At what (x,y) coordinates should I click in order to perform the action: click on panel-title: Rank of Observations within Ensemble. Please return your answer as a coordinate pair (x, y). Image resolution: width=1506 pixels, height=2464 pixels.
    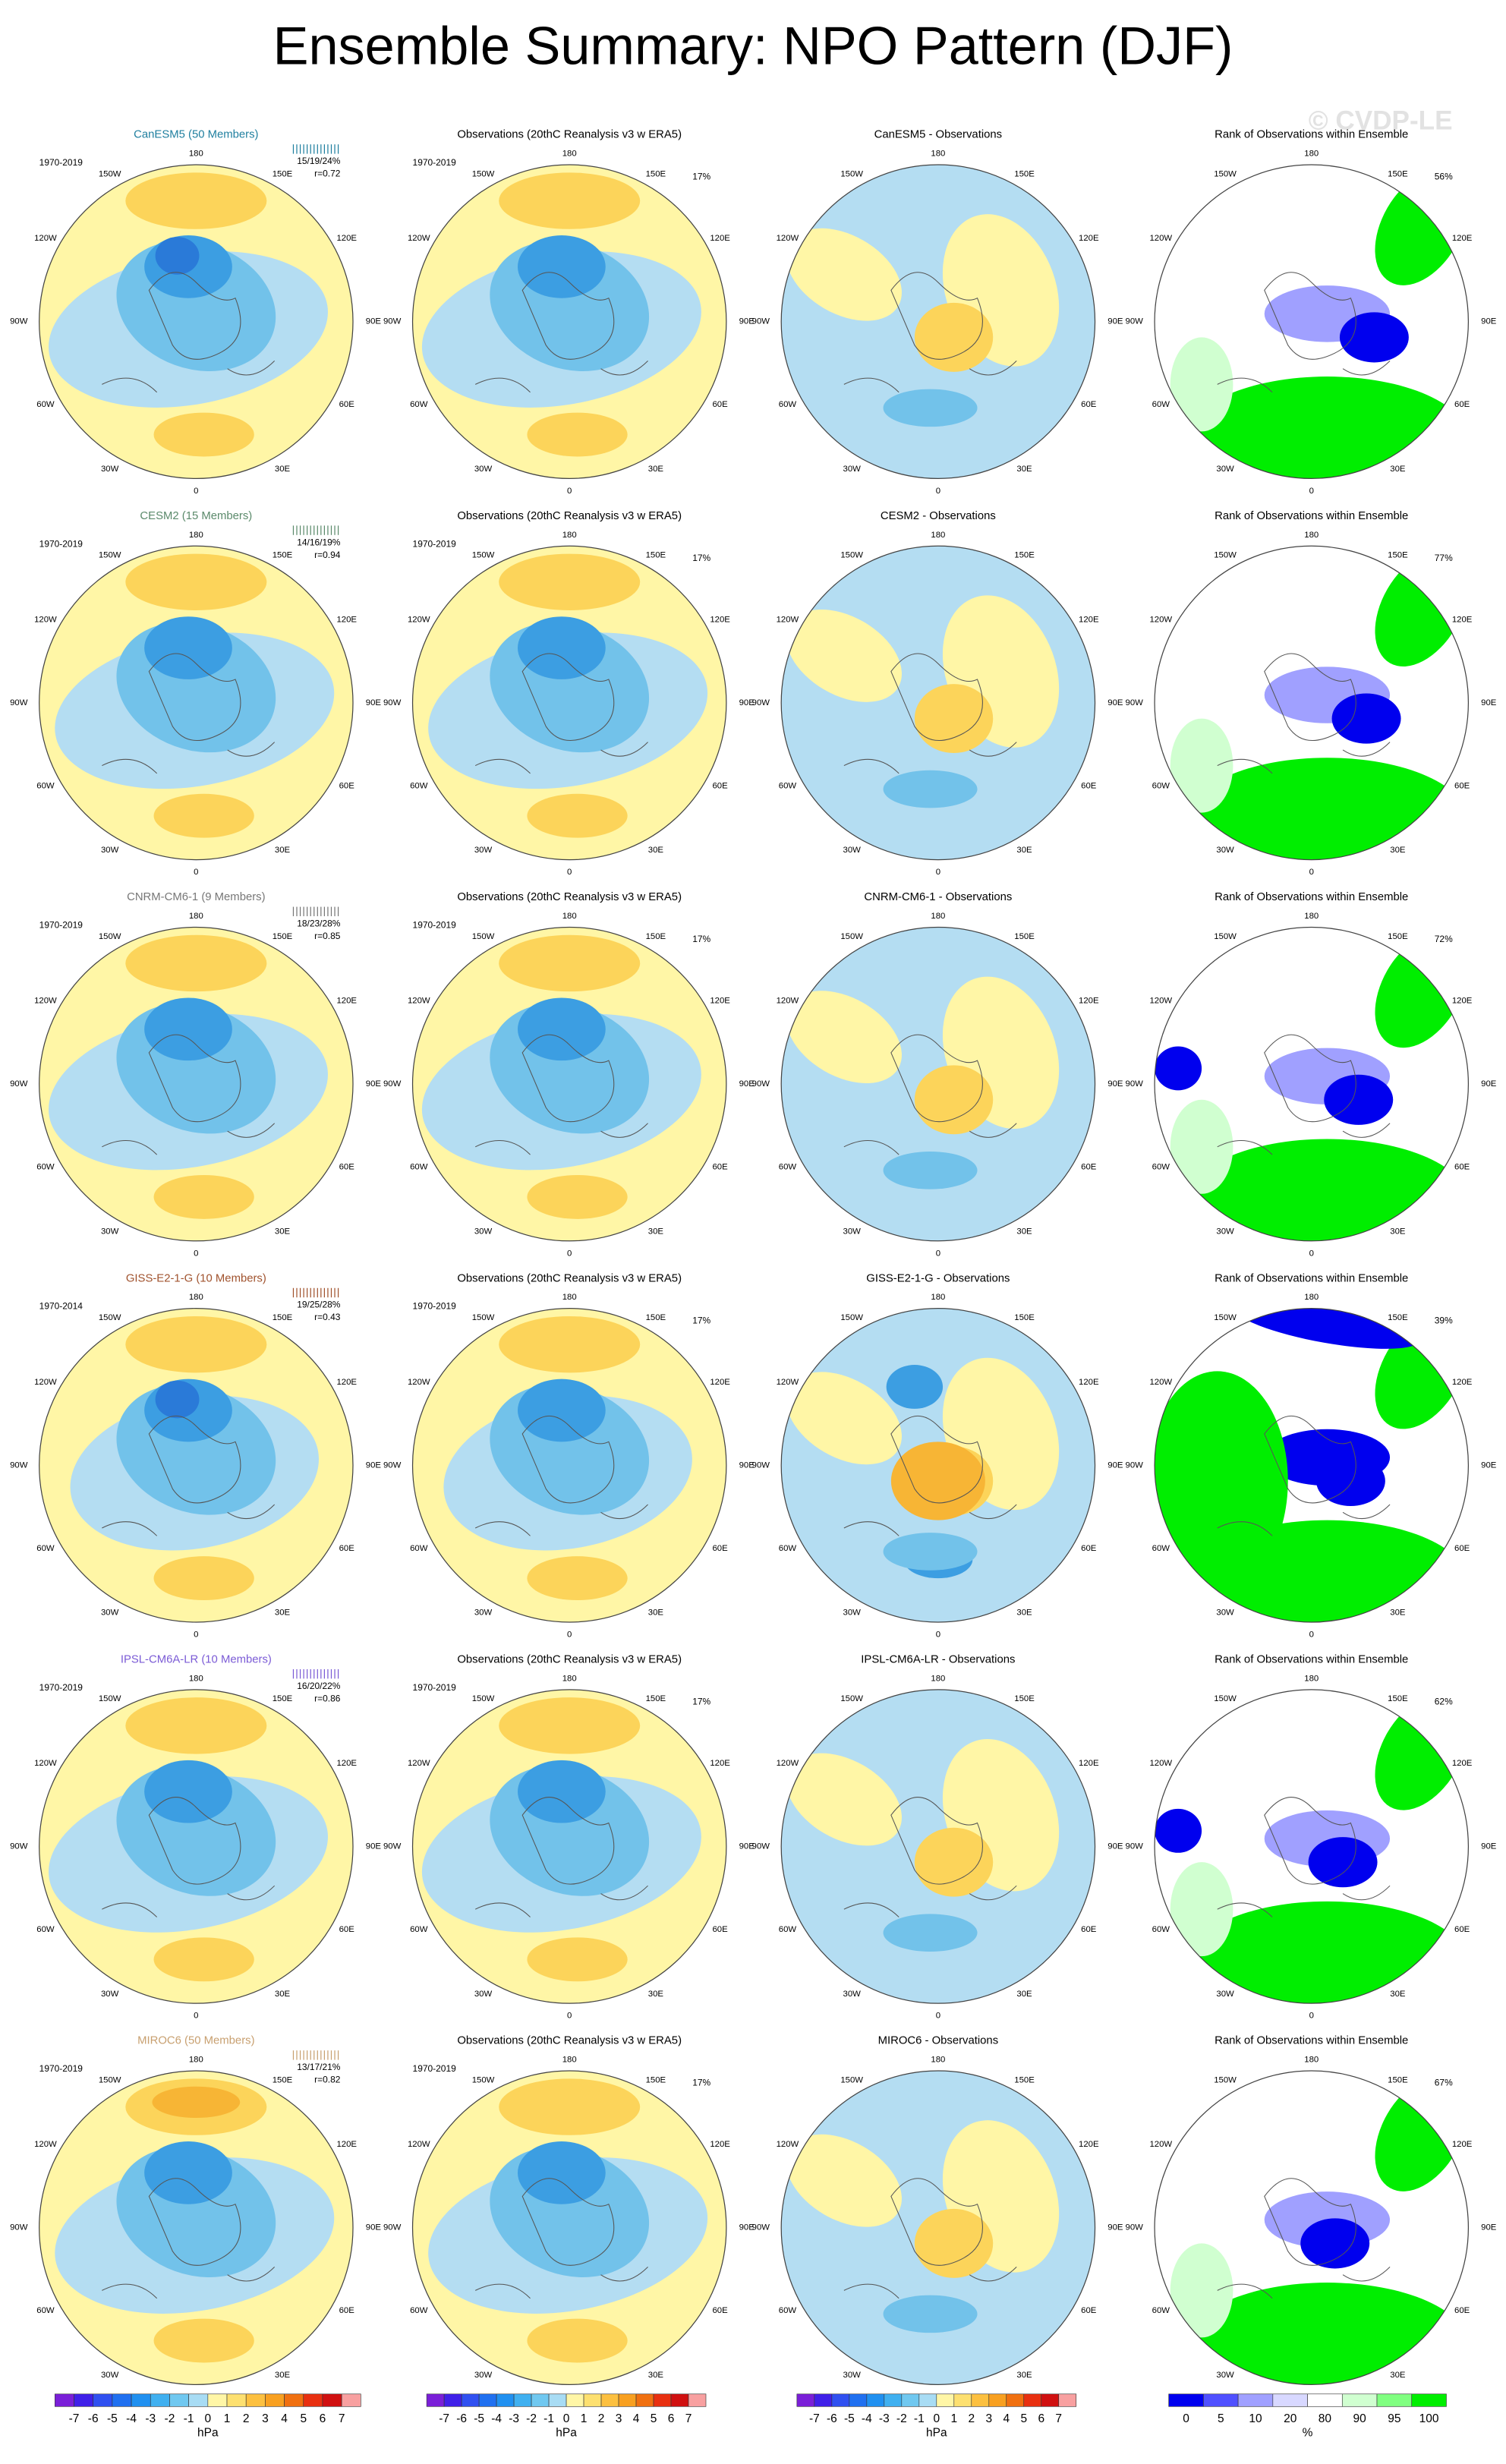
    Looking at the image, I should click on (1311, 516).